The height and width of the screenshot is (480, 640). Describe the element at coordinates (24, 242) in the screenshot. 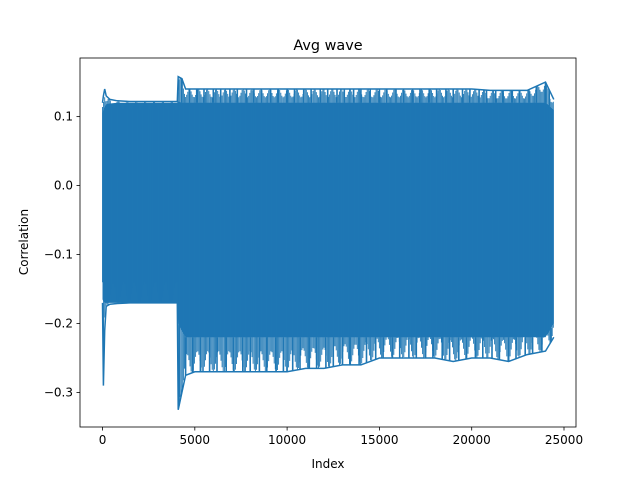

I see `y-axis-label: Correlation` at that location.